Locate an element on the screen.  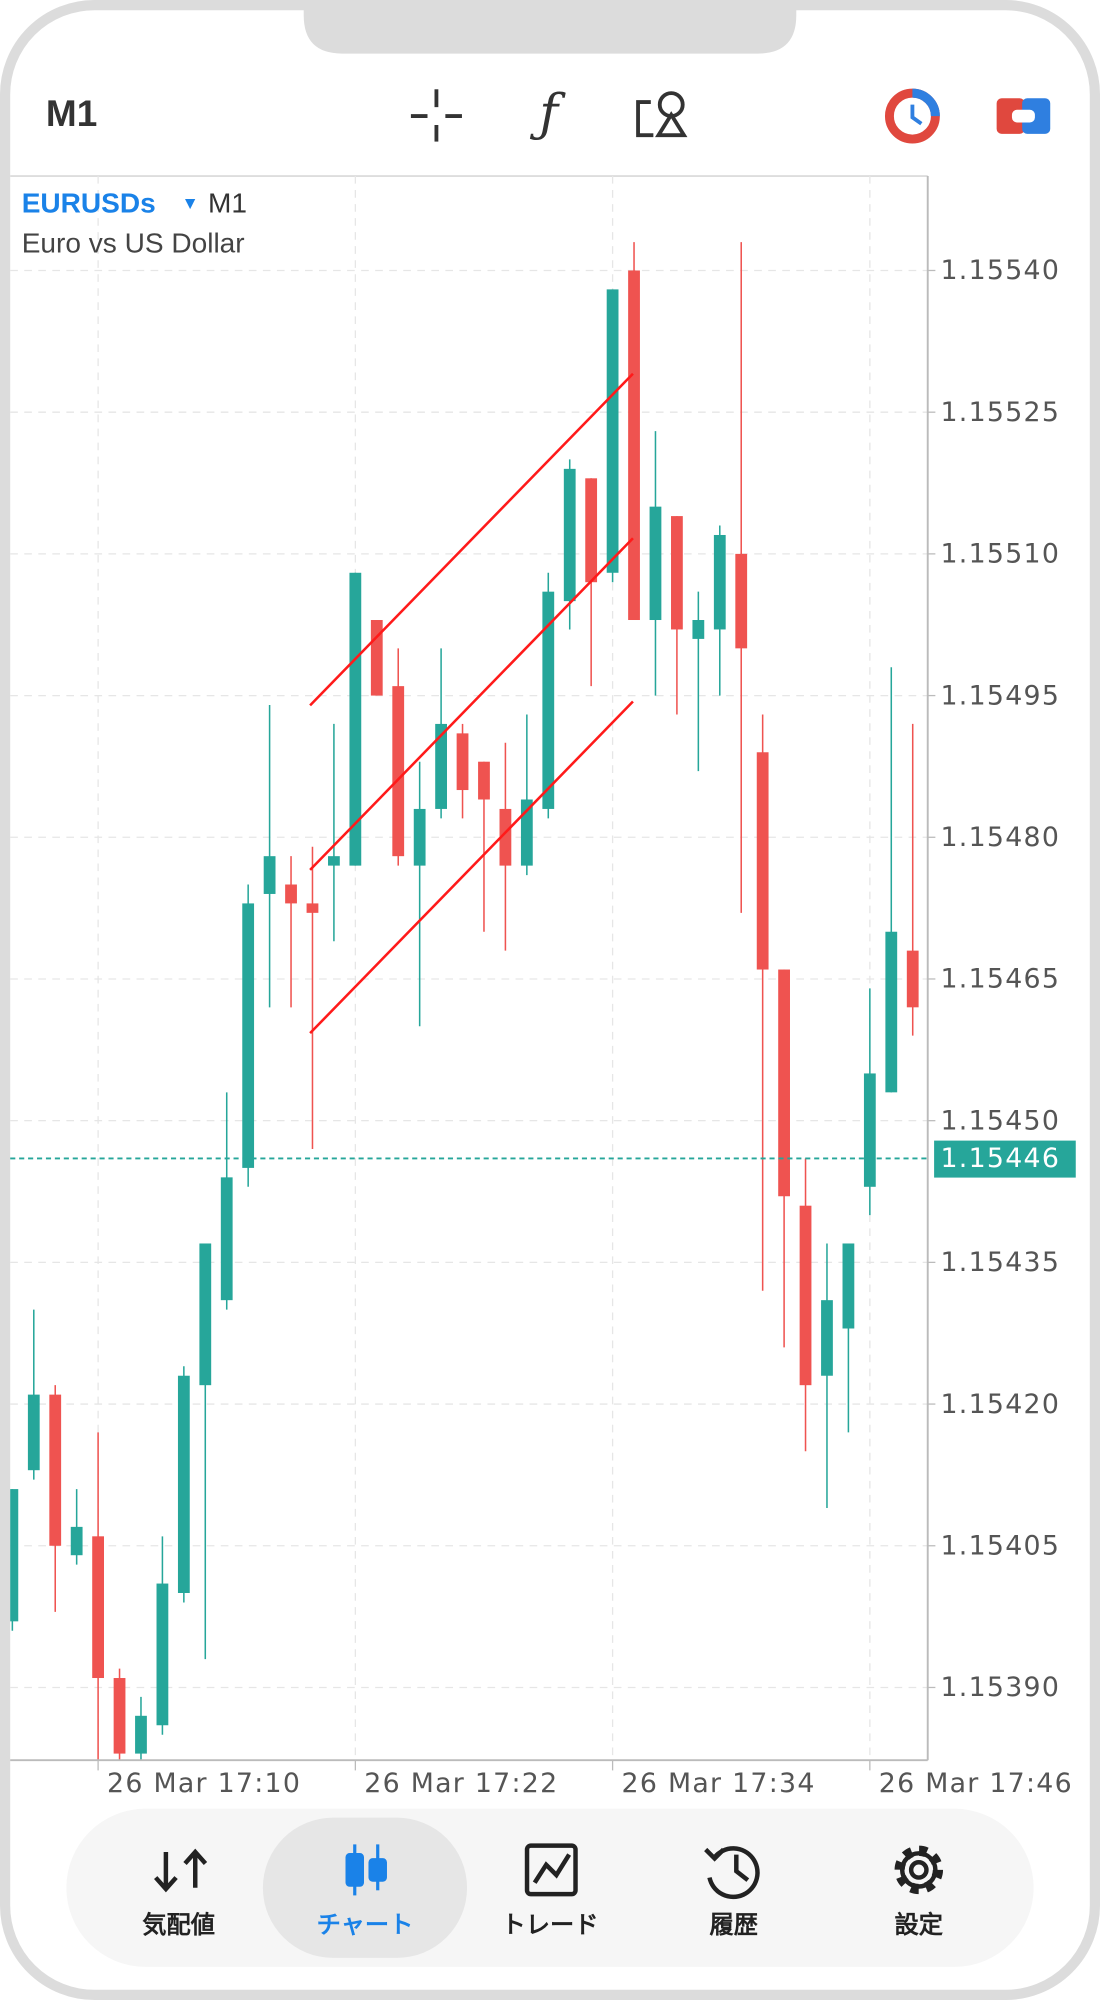
y-tick-label: 1.15390 is located at coordinates (1000, 1687).